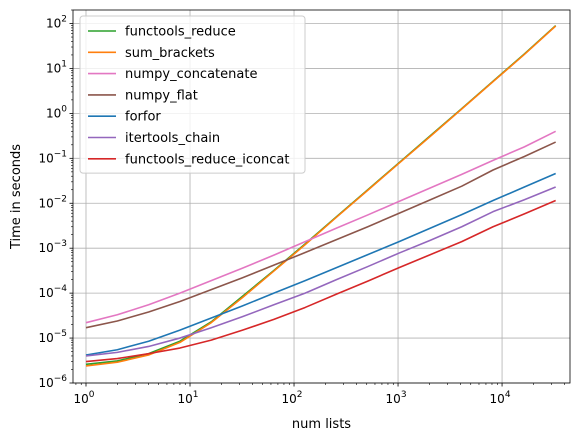  I want to click on y-tick-label: 10⁰, so click(56, 112).